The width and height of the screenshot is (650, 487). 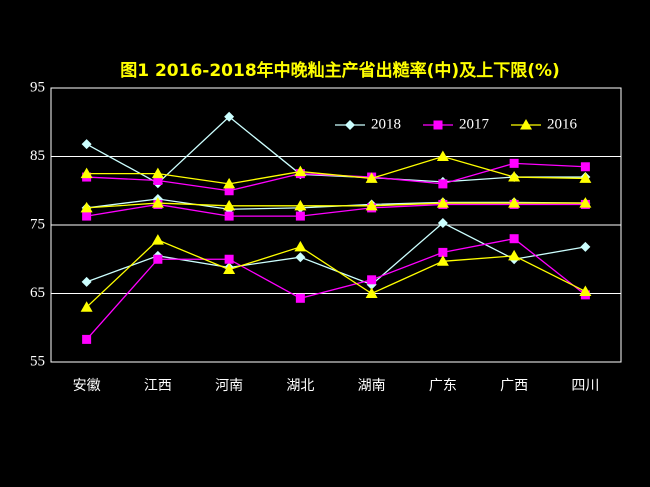 What do you see at coordinates (37, 87) in the screenshot?
I see `y-tick-label: 95` at bounding box center [37, 87].